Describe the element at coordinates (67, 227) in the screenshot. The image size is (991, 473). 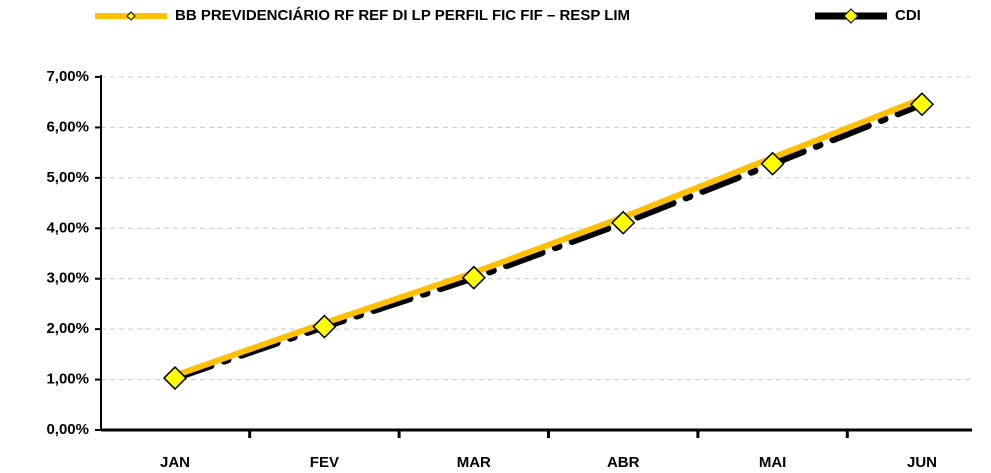
I see `y-tick-label: 4,00%` at that location.